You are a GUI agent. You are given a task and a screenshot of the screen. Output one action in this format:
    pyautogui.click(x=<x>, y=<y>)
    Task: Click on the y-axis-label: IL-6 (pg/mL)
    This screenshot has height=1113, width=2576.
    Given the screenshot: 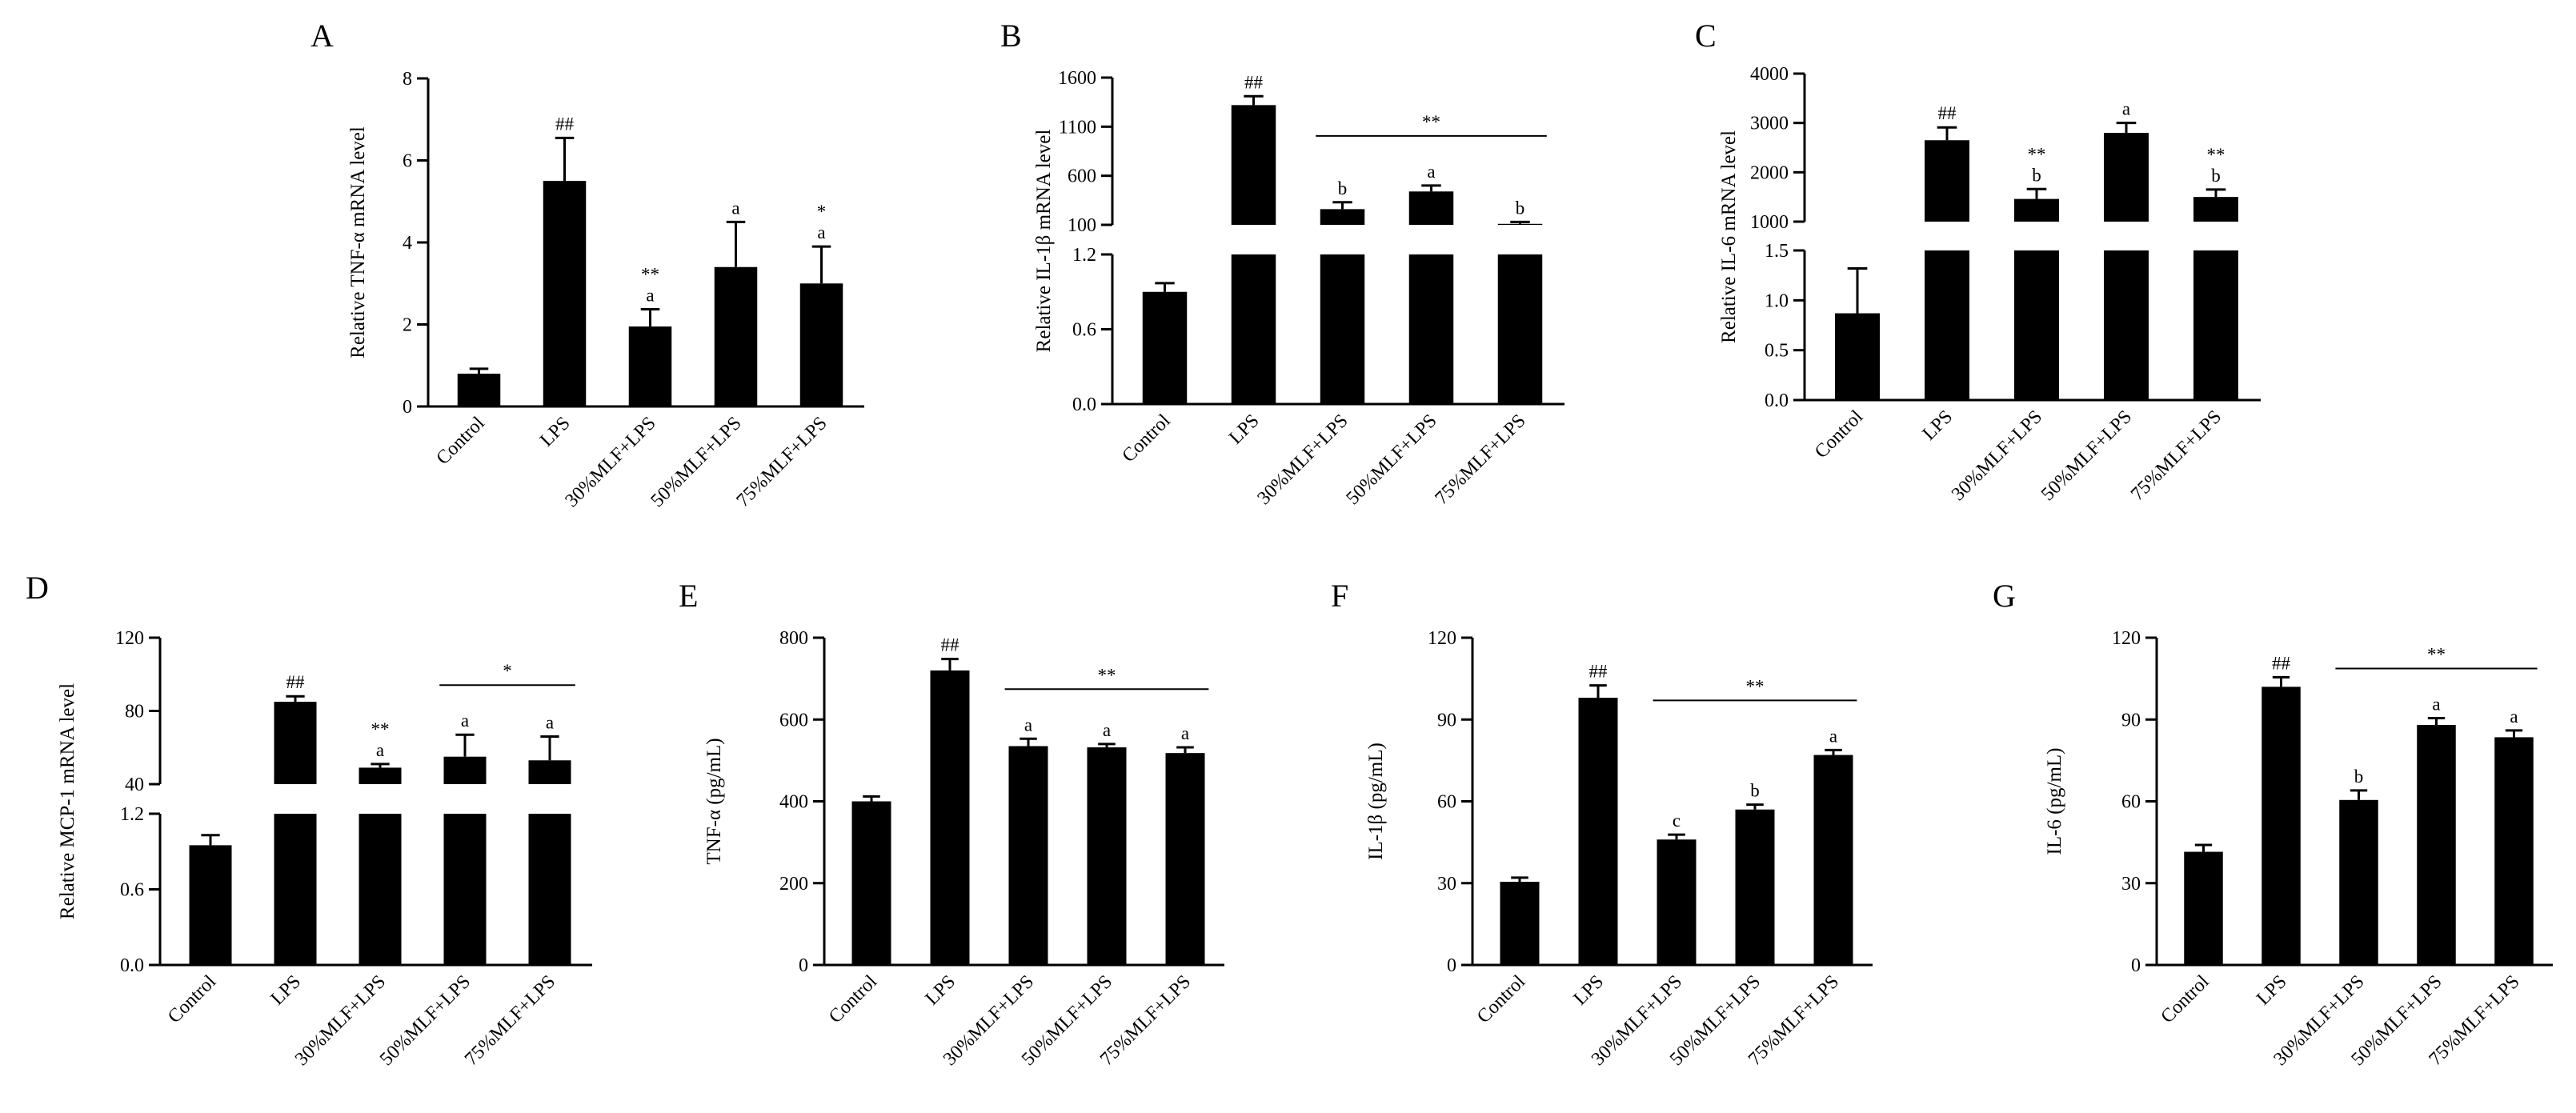 What is the action you would take?
    pyautogui.click(x=2054, y=801)
    